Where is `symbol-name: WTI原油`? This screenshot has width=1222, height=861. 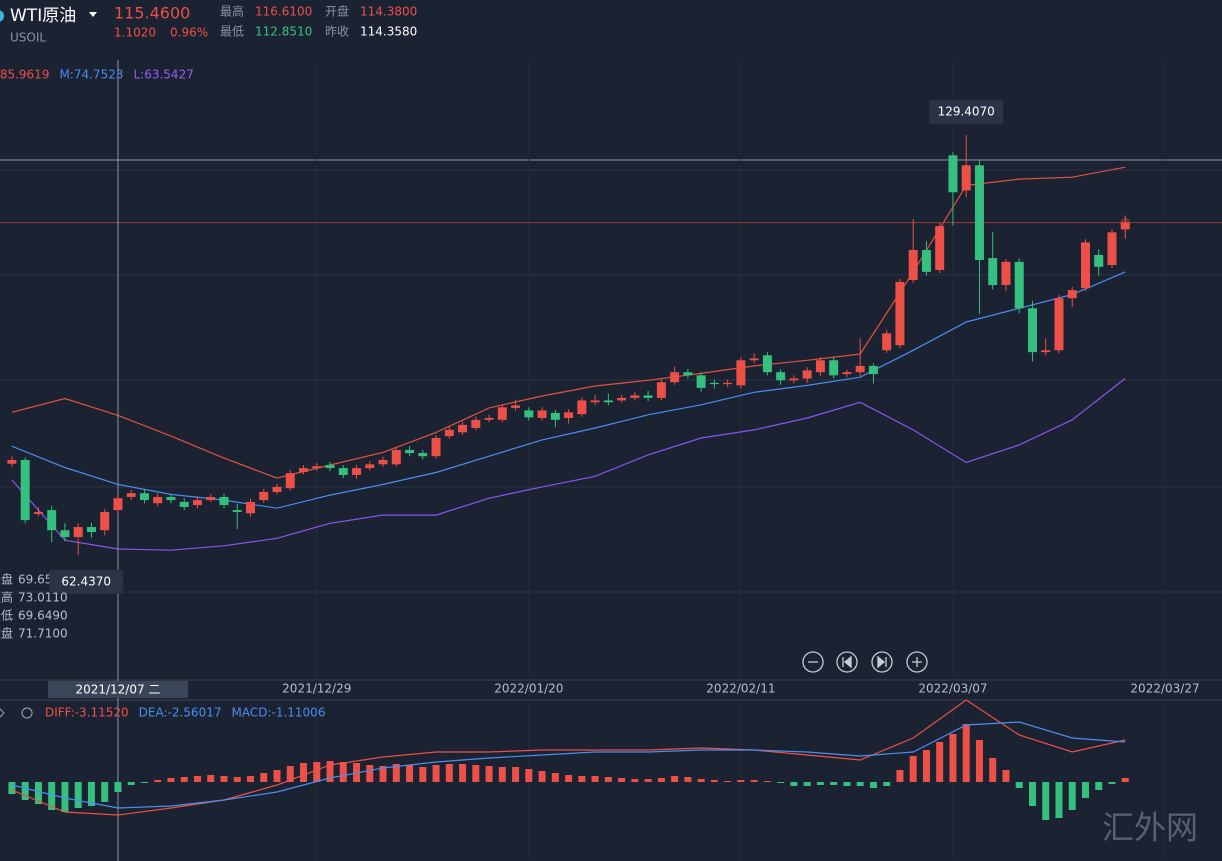
symbol-name: WTI原油 is located at coordinates (43, 16).